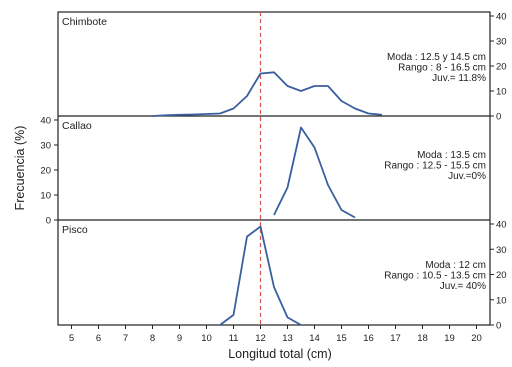 Image resolution: width=512 pixels, height=367 pixels. Describe the element at coordinates (459, 78) in the screenshot. I see `annotation-text: Juv.= 11.8%` at that location.